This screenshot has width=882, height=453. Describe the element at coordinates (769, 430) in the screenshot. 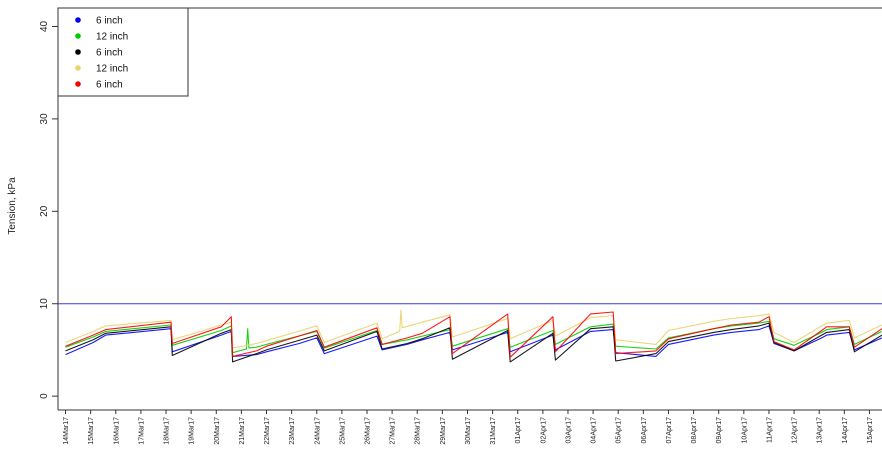

I see `x-tick-label: 11Apr17` at that location.